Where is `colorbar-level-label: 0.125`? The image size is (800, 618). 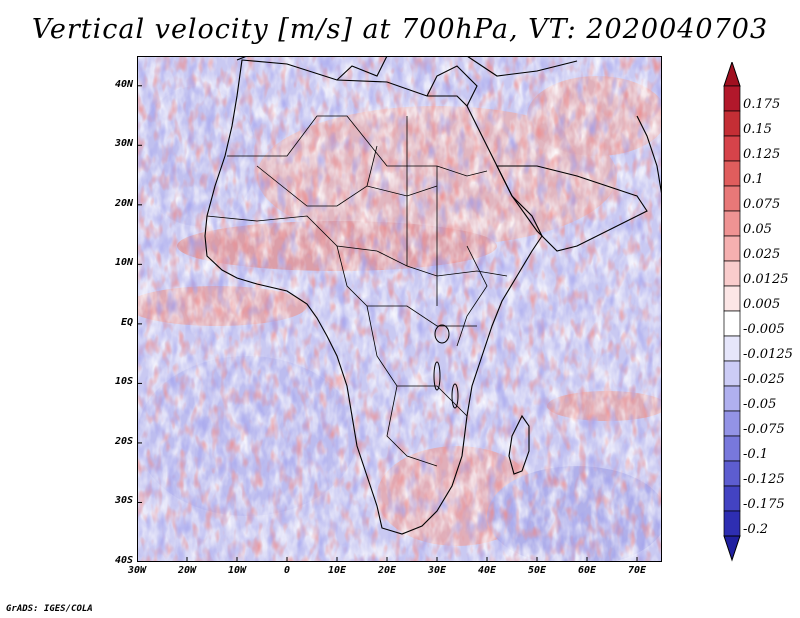 colorbar-level-label: 0.125 is located at coordinates (762, 154).